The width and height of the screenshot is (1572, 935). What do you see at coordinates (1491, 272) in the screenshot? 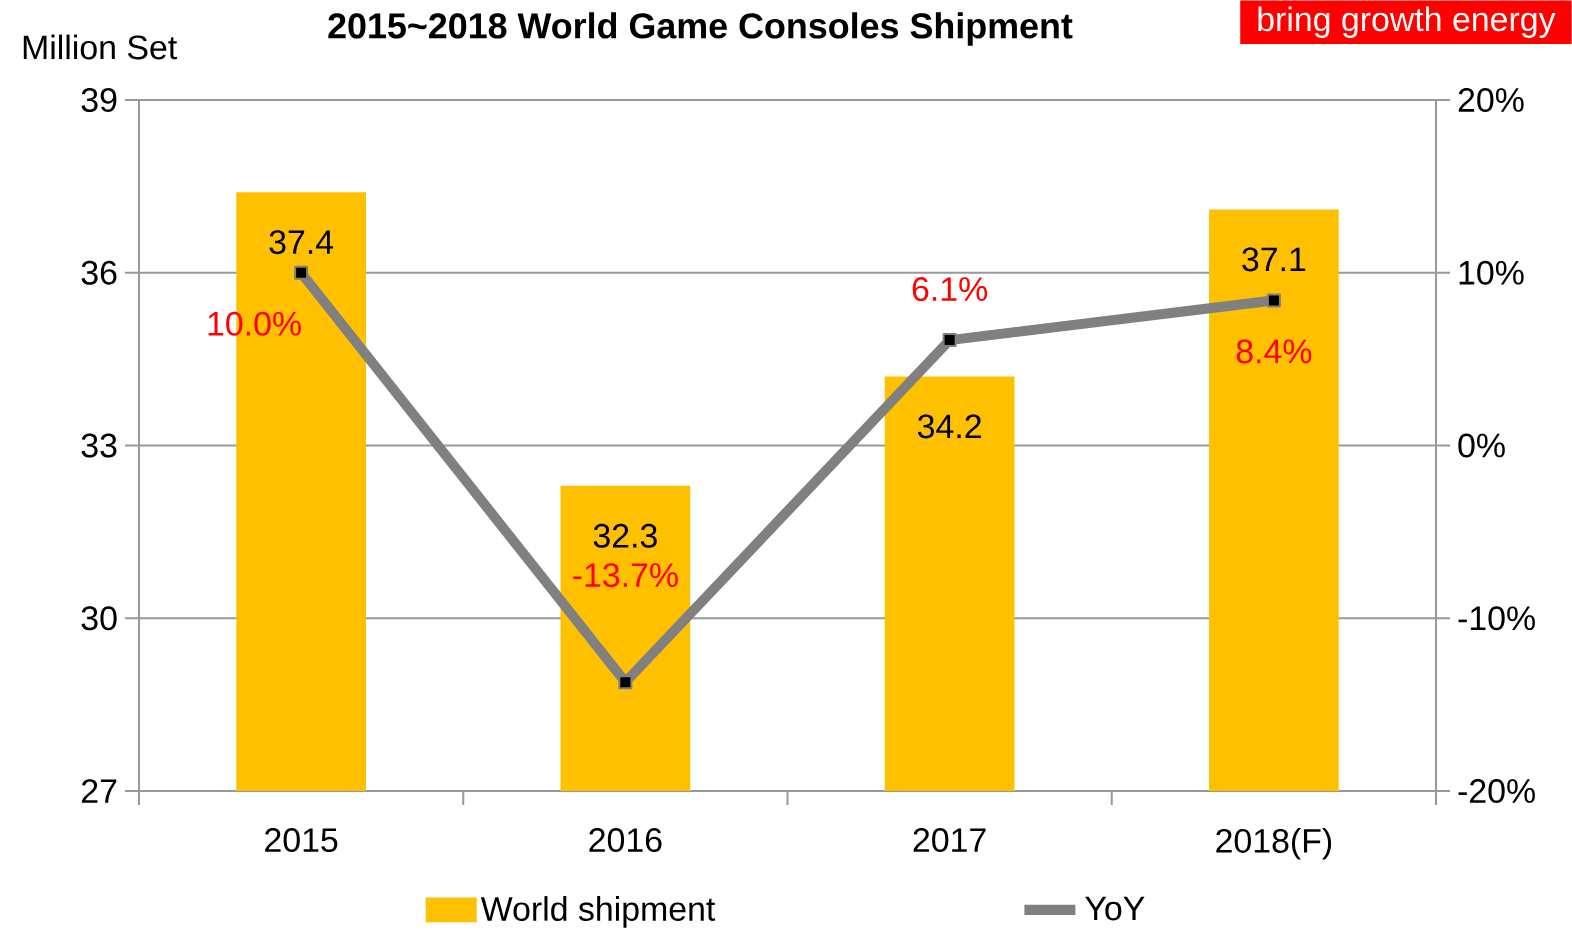
I see `y2-tick-label: 10%` at bounding box center [1491, 272].